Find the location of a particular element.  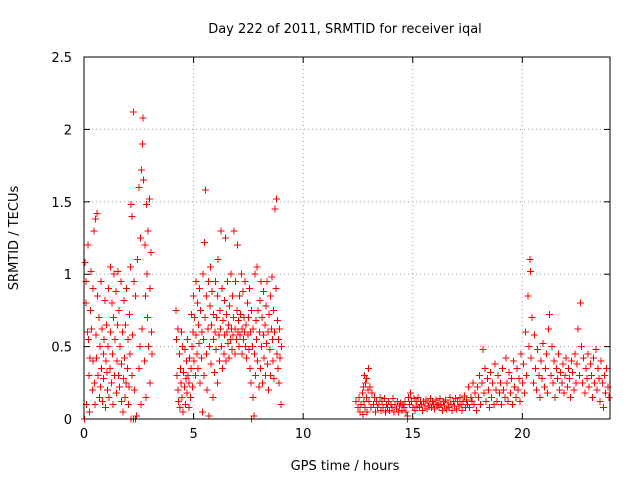

y-tick-label: 2 is located at coordinates (68, 130).